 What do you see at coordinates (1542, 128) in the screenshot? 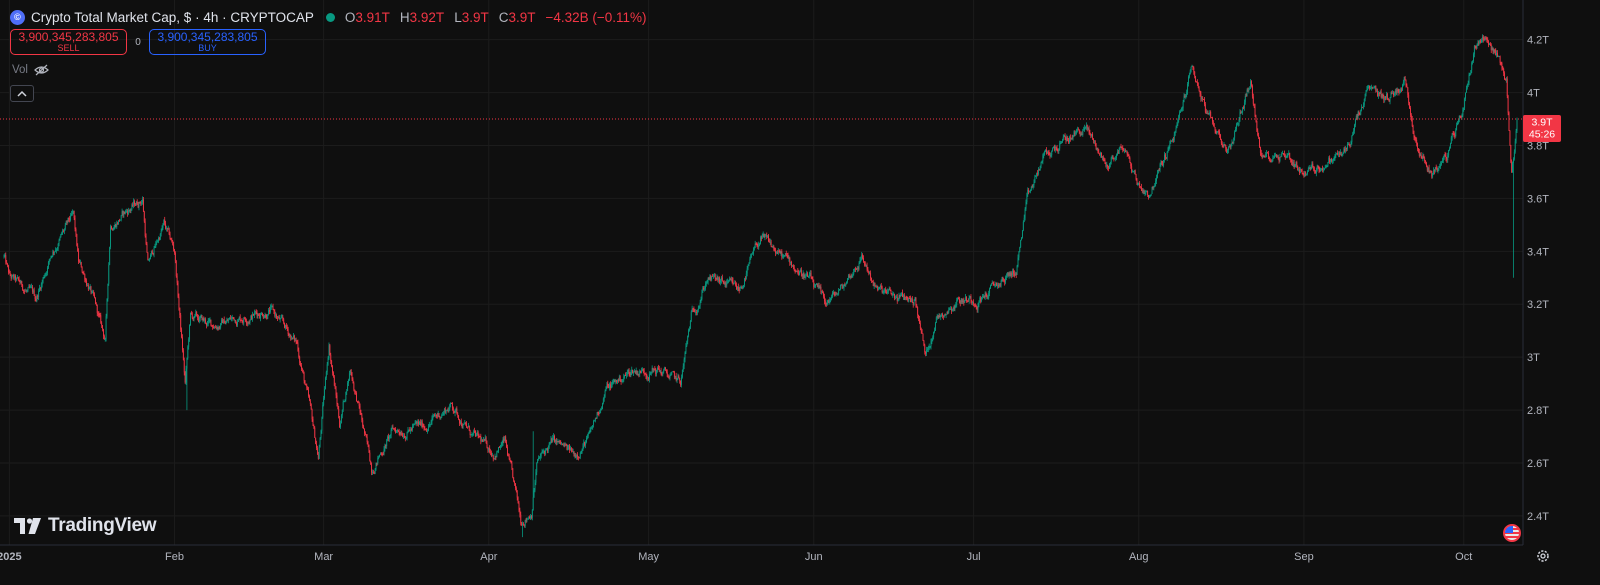
I see `last-price-marker: 3.9T 45:26` at bounding box center [1542, 128].